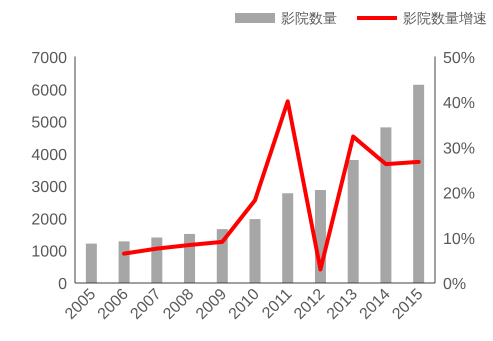 This screenshot has width=493, height=341. Describe the element at coordinates (49, 252) in the screenshot. I see `y-tick-label: 1000` at that location.